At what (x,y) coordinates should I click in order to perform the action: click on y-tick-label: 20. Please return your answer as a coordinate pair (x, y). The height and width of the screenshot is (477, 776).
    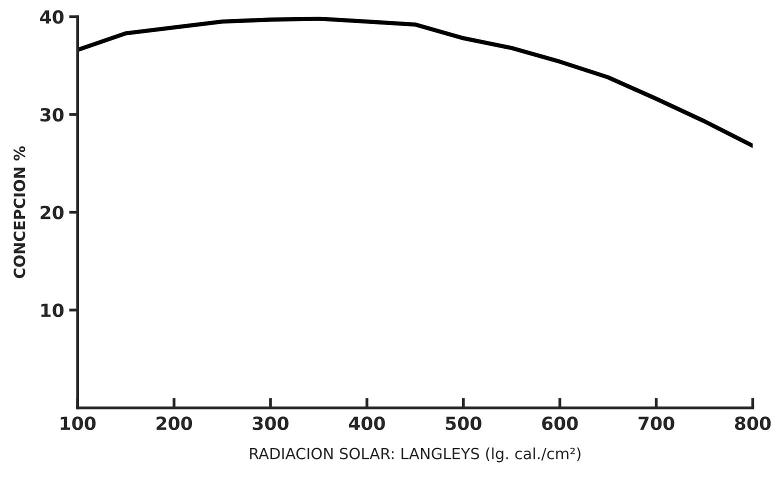
    Looking at the image, I should click on (52, 213).